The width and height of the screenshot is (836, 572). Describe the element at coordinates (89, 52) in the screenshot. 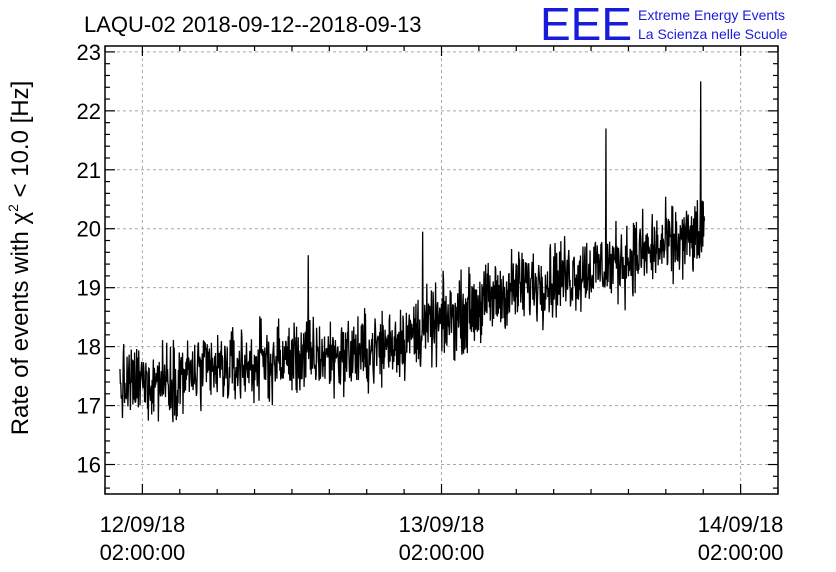

I see `y-tick-label: 23` at that location.